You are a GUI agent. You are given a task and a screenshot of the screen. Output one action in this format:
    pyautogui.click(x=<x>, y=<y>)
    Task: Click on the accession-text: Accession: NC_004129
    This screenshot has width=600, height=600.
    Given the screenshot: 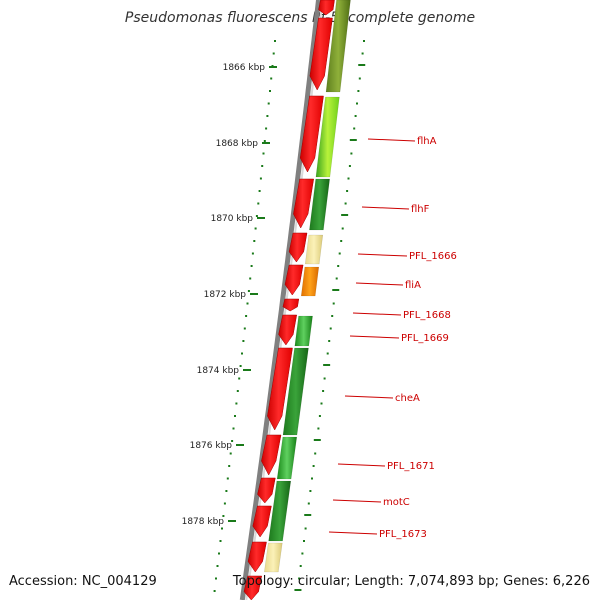 What is the action you would take?
    pyautogui.click(x=83, y=581)
    